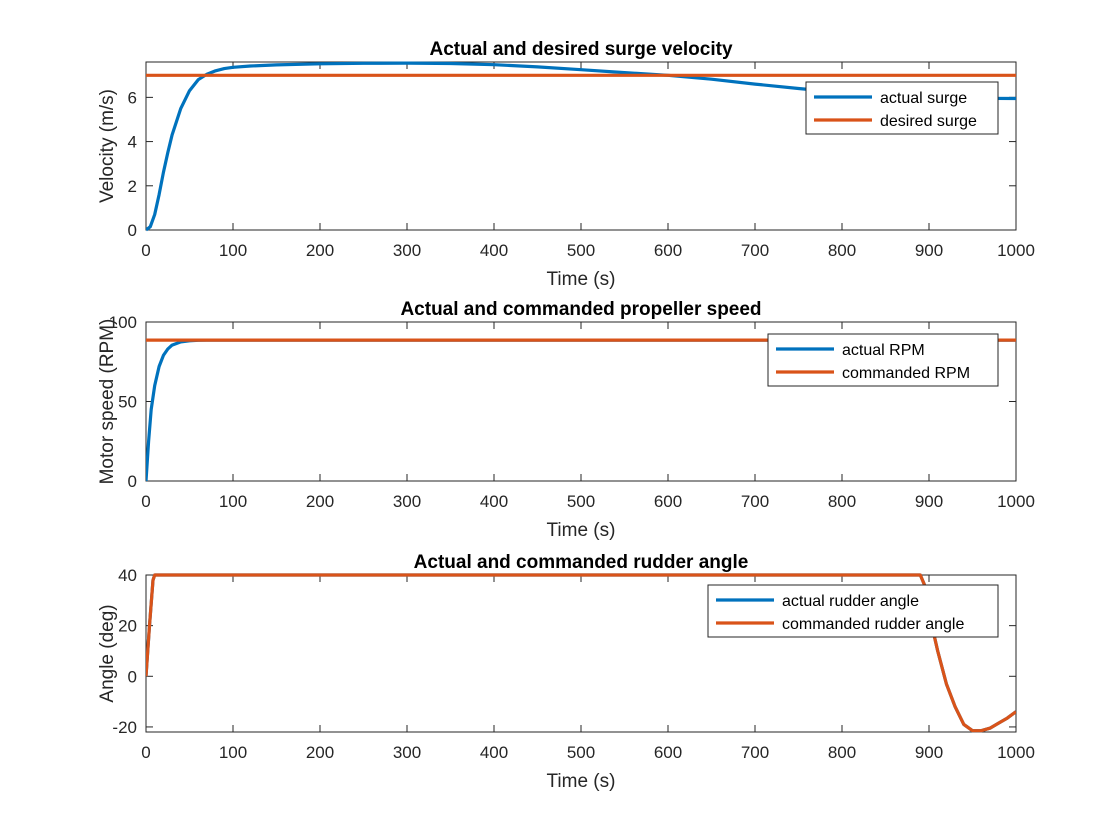  Describe the element at coordinates (873, 624) in the screenshot. I see `legend-label: commanded rudder angle` at that location.